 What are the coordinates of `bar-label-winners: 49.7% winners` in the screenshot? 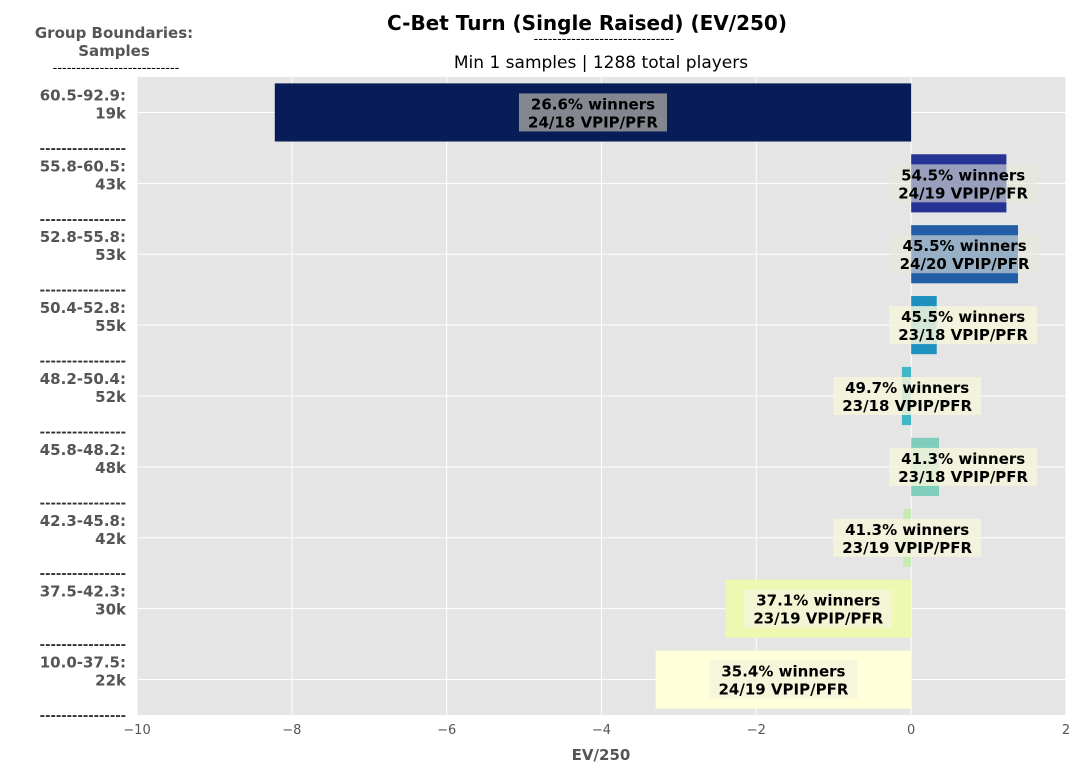 It's located at (907, 388).